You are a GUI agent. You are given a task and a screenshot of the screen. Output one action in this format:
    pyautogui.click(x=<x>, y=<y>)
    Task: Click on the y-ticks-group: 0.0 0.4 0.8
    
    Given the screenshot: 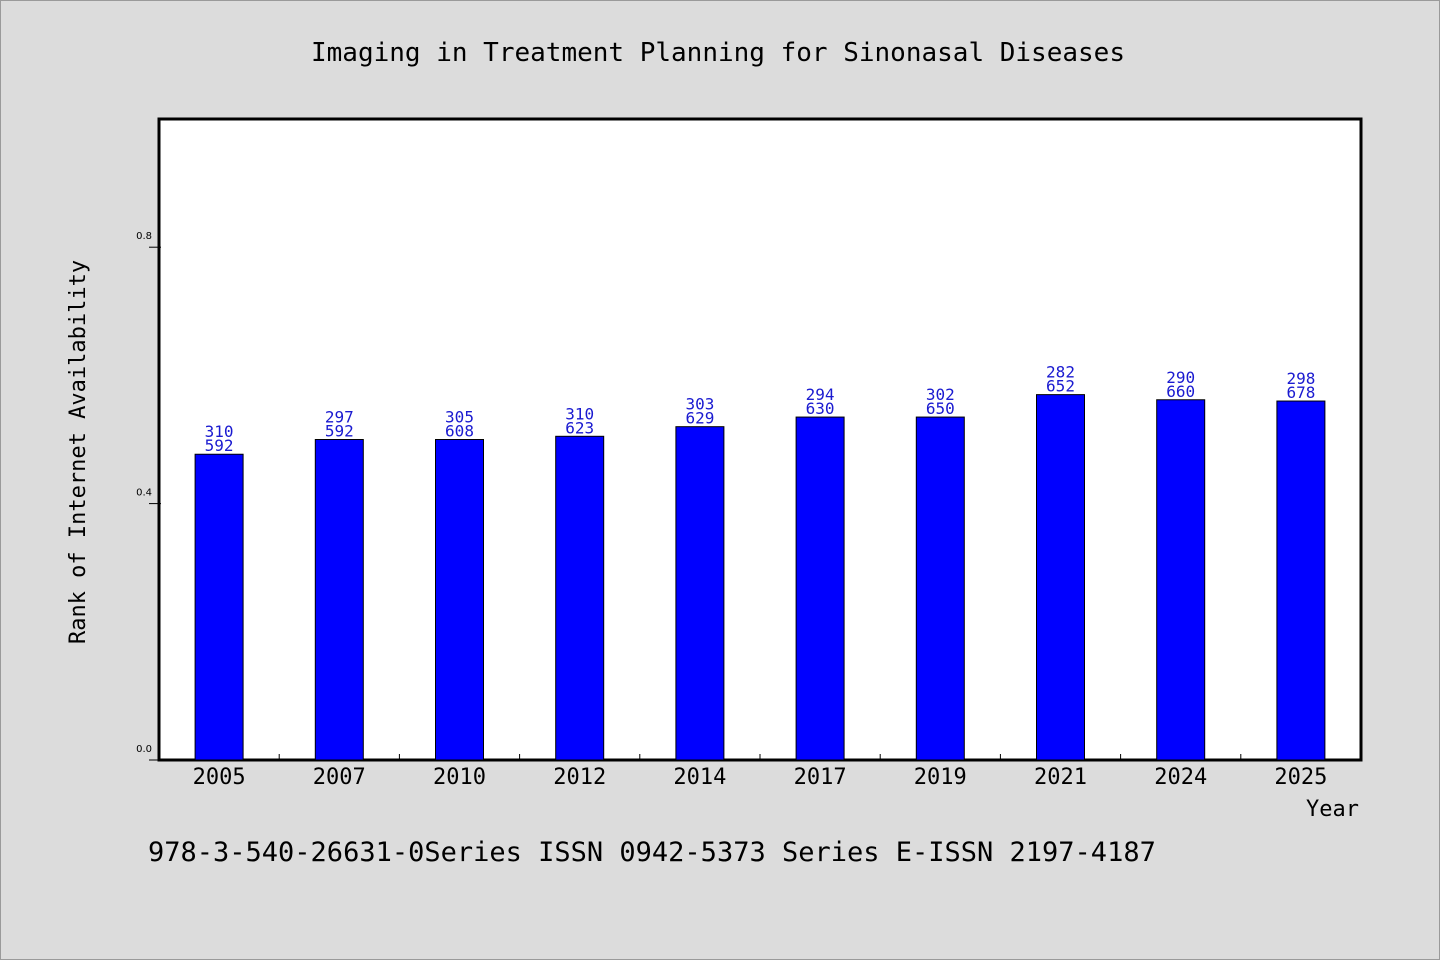 What is the action you would take?
    pyautogui.click(x=148, y=496)
    